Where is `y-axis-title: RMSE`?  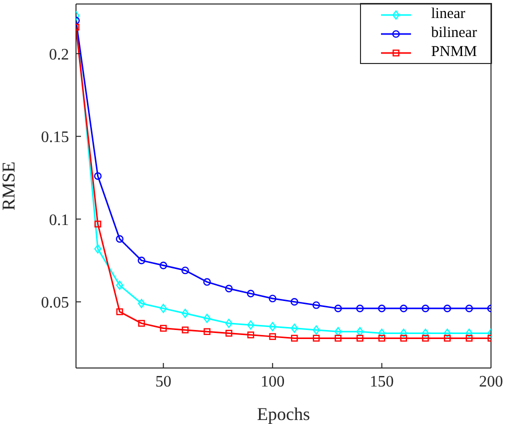 y-axis-title: RMSE is located at coordinates (9, 186).